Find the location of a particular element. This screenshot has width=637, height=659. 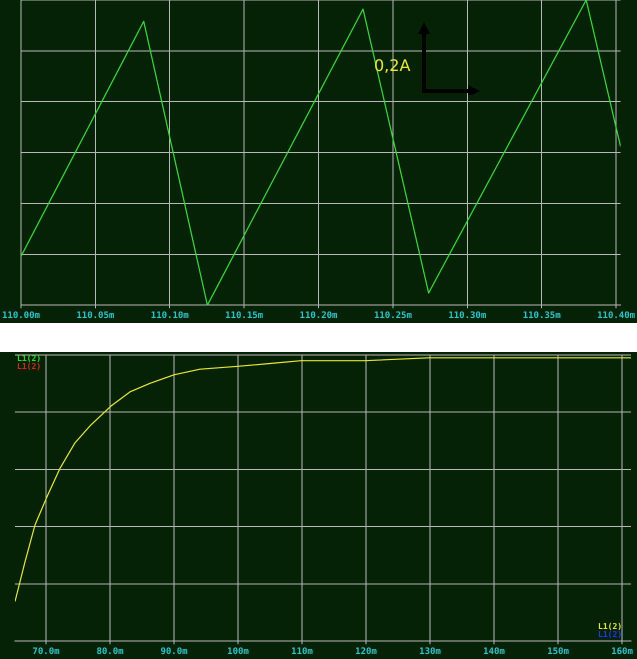

x-tick-label: 110.00m is located at coordinates (21, 315).